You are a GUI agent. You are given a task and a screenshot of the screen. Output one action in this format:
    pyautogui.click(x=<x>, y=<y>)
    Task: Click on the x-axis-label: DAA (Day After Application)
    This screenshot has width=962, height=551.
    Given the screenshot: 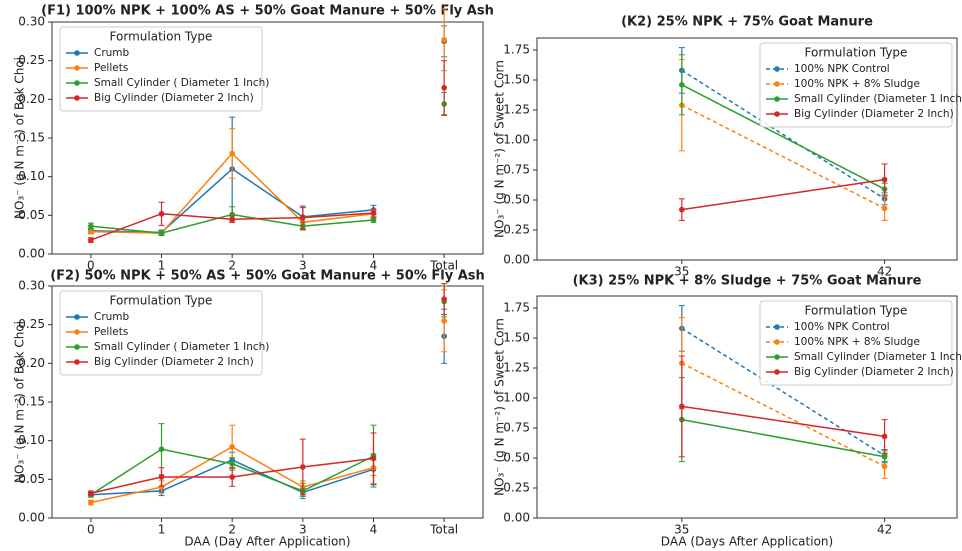 What is the action you would take?
    pyautogui.click(x=267, y=542)
    